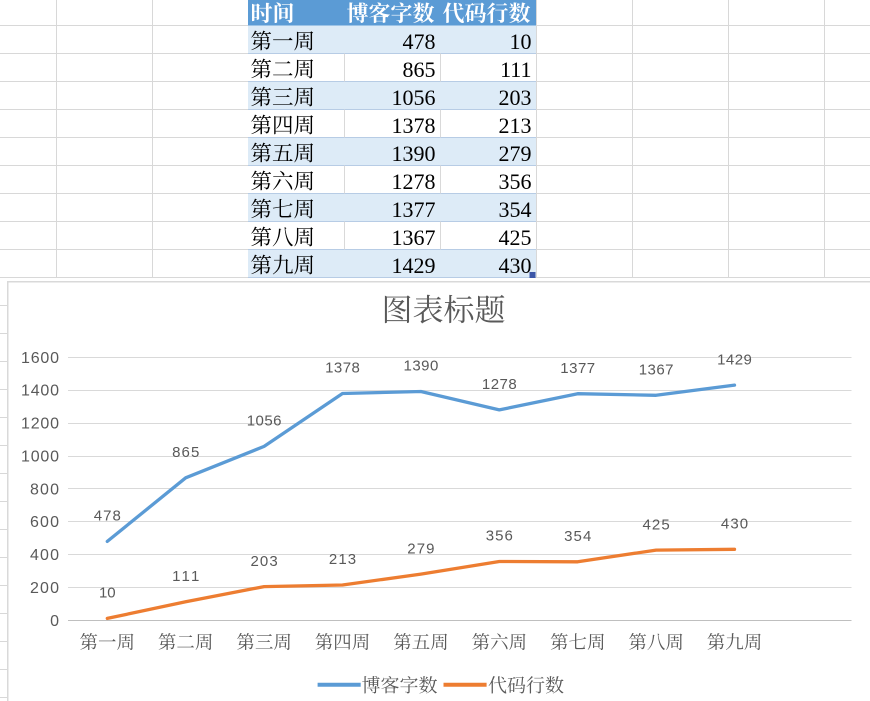  Describe the element at coordinates (40, 424) in the screenshot. I see `svg-text: 1200` at that location.